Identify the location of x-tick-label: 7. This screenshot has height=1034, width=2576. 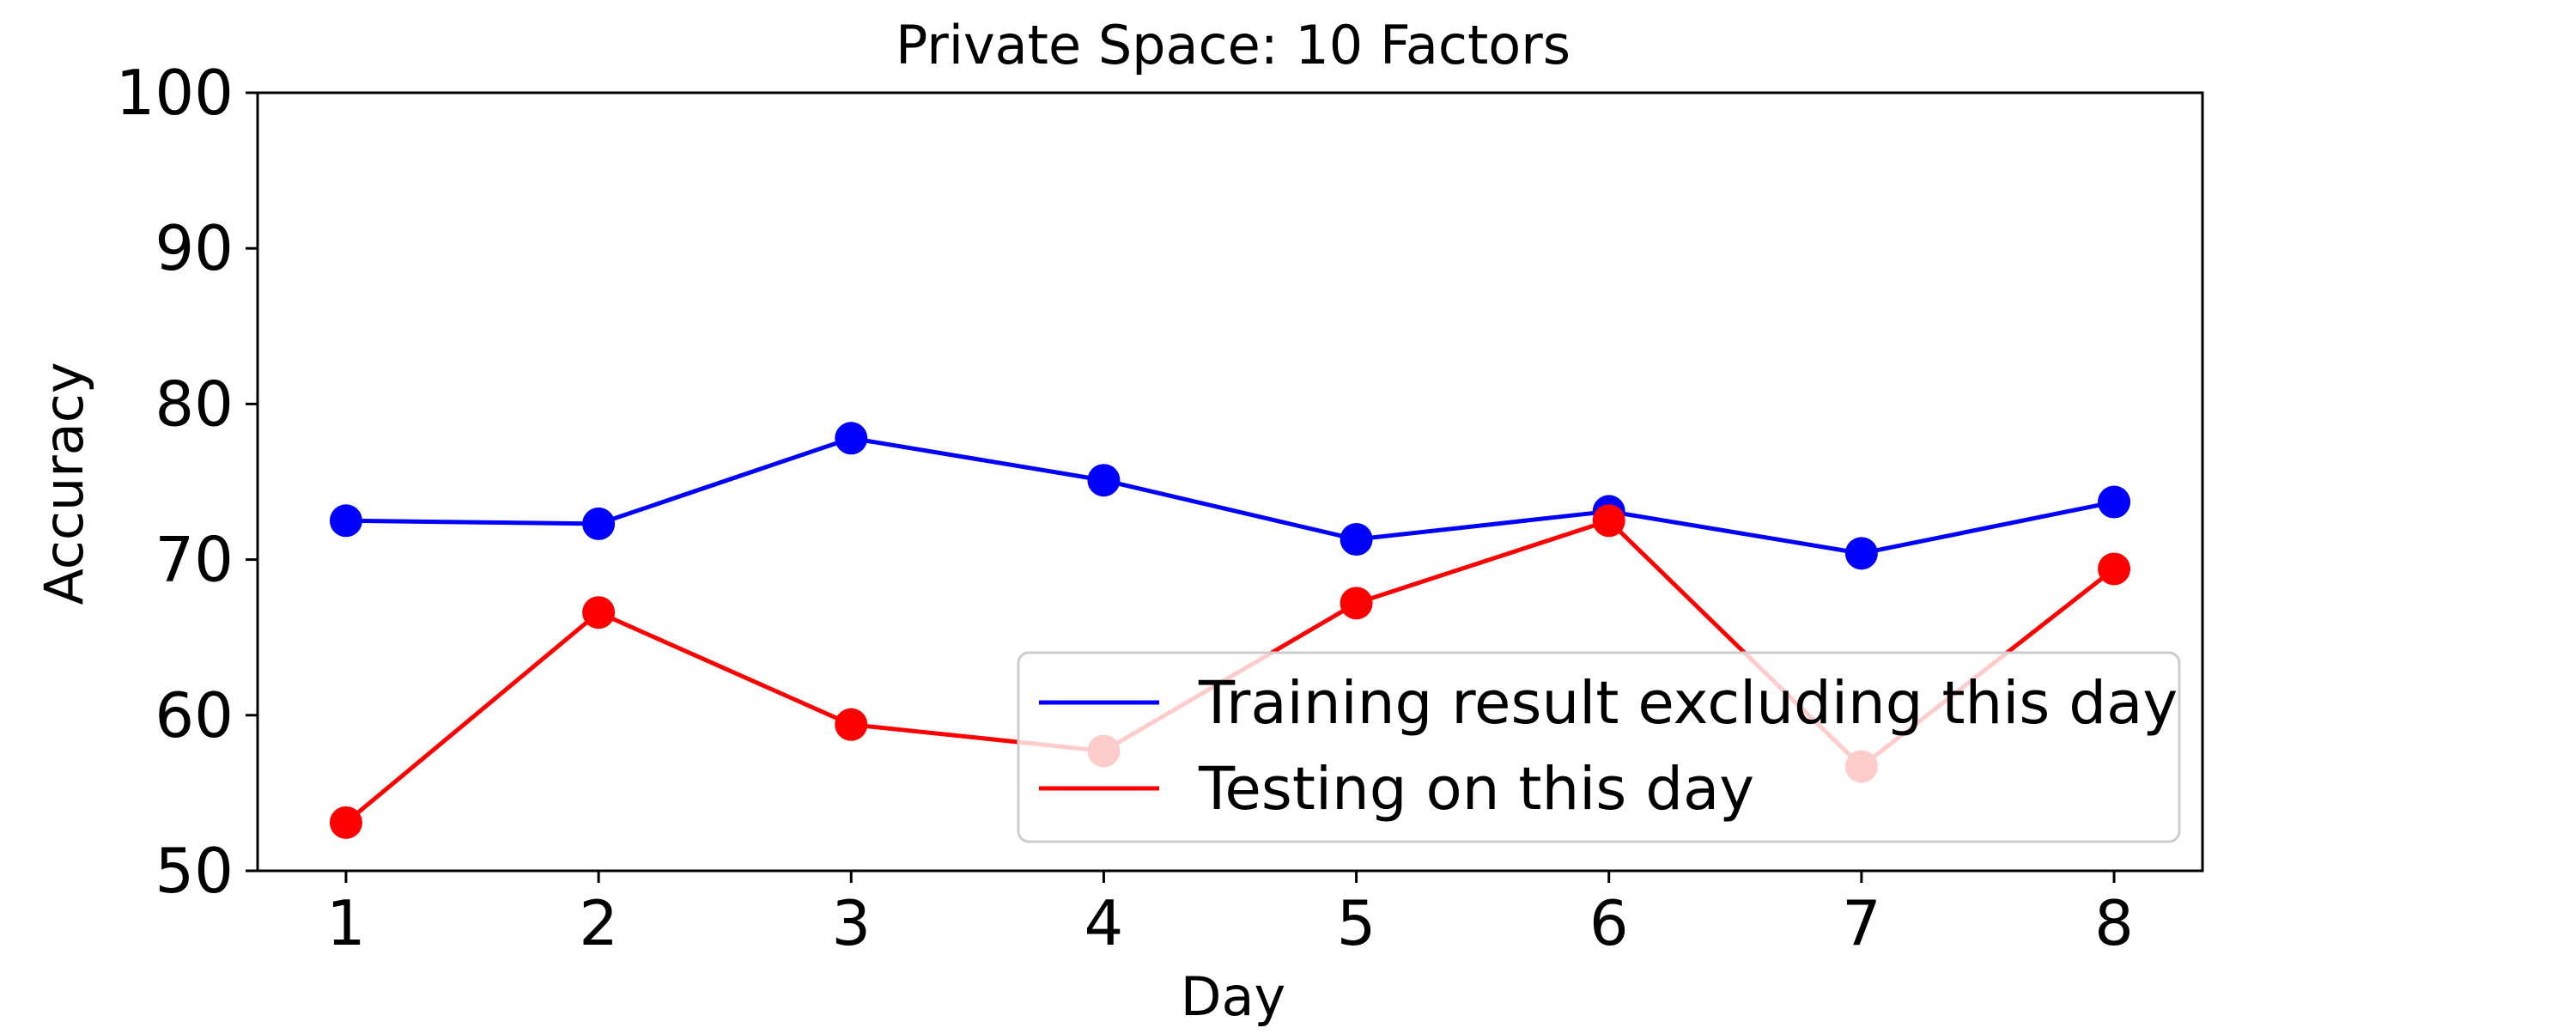
(1862, 923).